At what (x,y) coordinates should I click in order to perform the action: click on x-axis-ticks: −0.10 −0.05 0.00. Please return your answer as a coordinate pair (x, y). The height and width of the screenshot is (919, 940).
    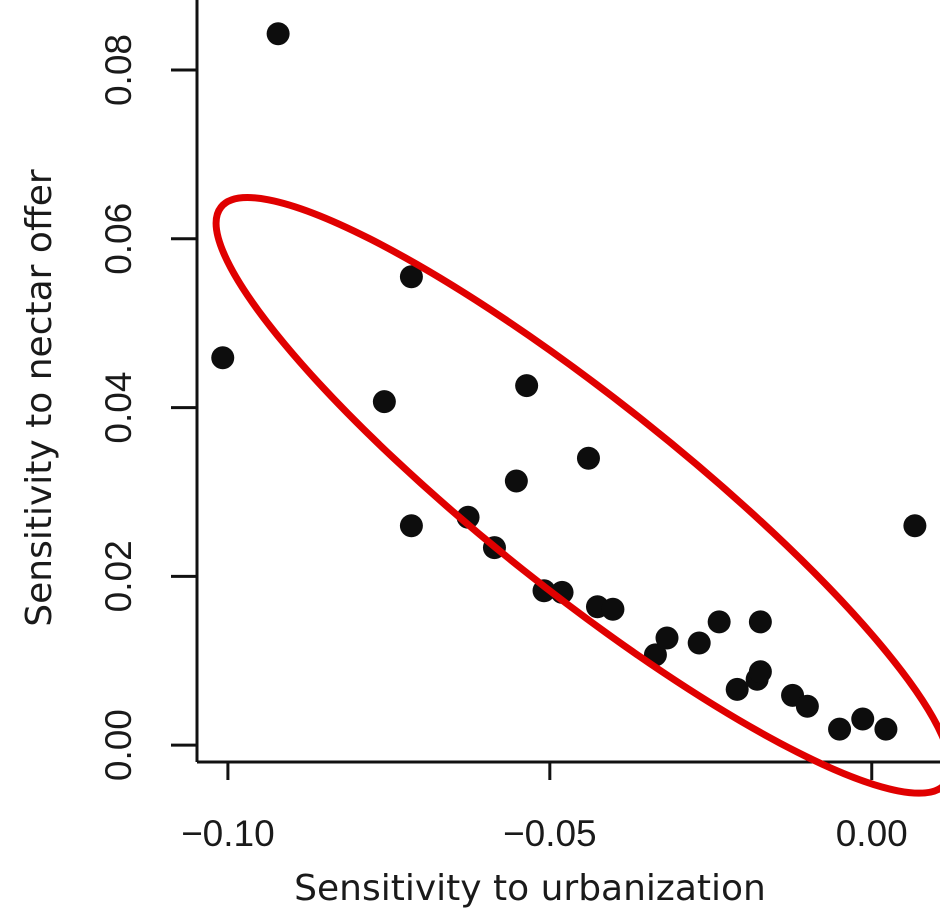
    Looking at the image, I should click on (544, 808).